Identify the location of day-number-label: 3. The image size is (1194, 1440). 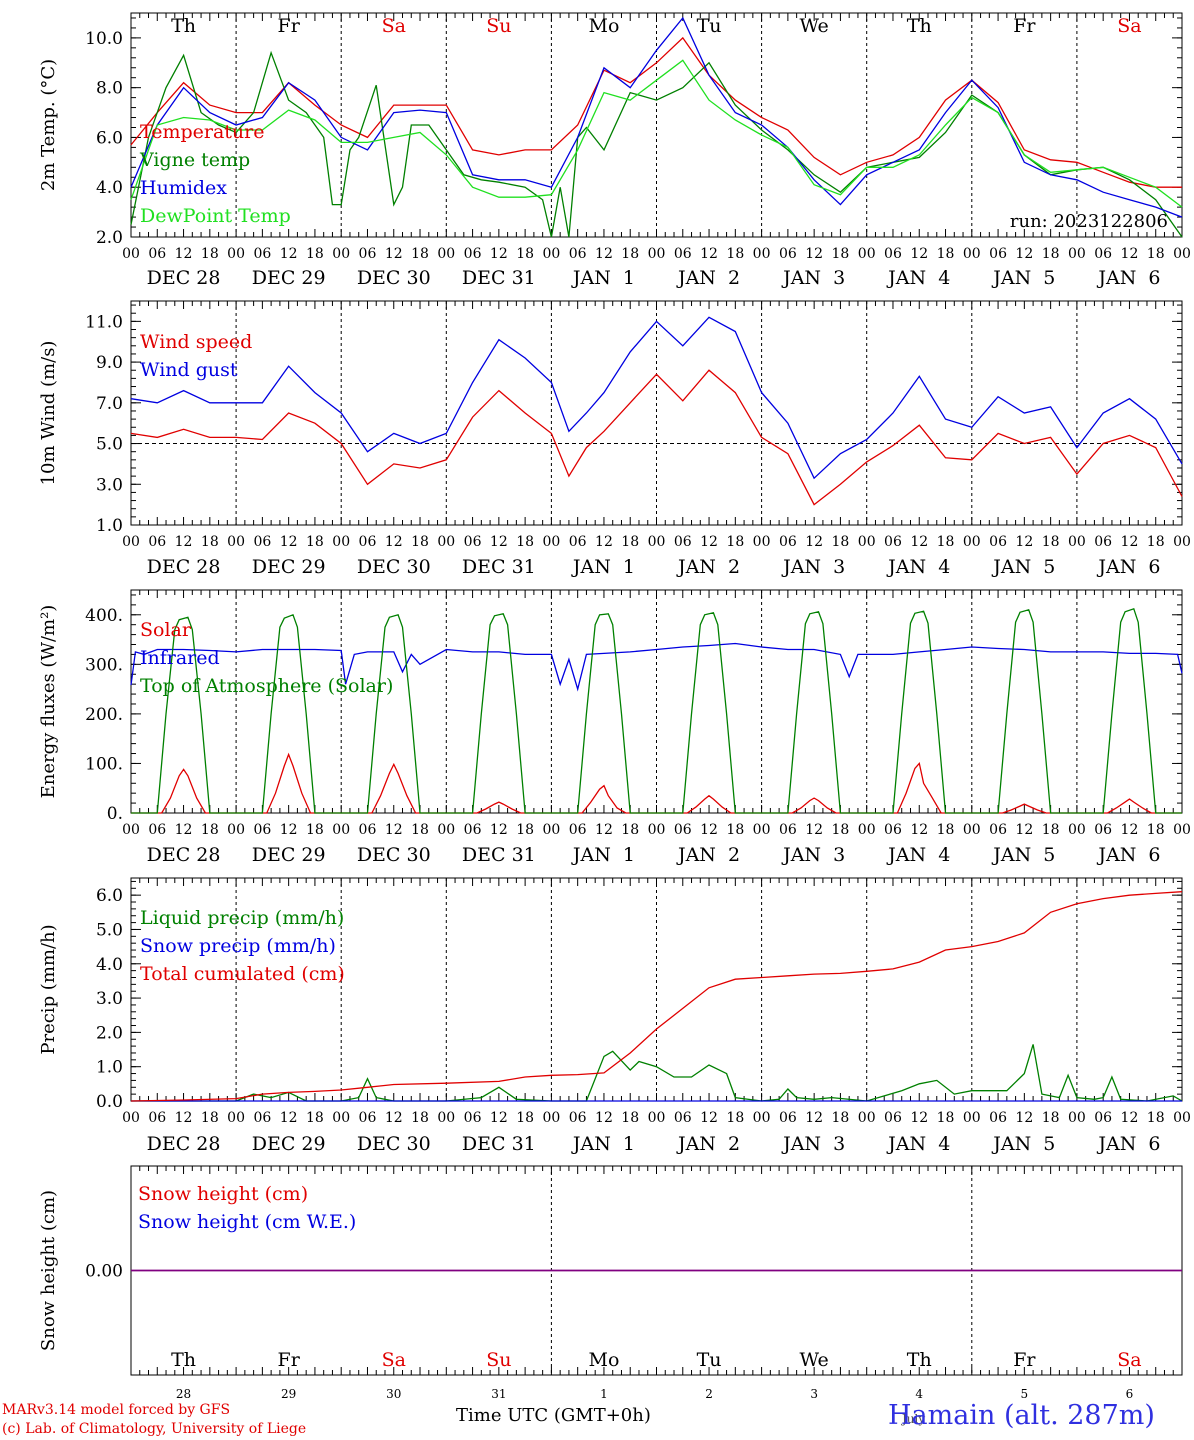
(814, 1394).